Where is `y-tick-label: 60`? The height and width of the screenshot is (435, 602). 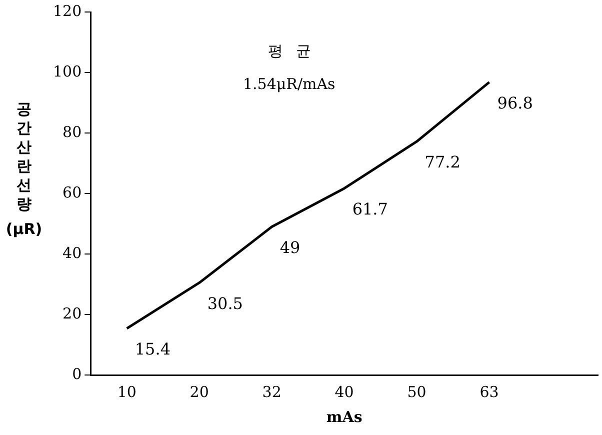 y-tick-label: 60 is located at coordinates (72, 192).